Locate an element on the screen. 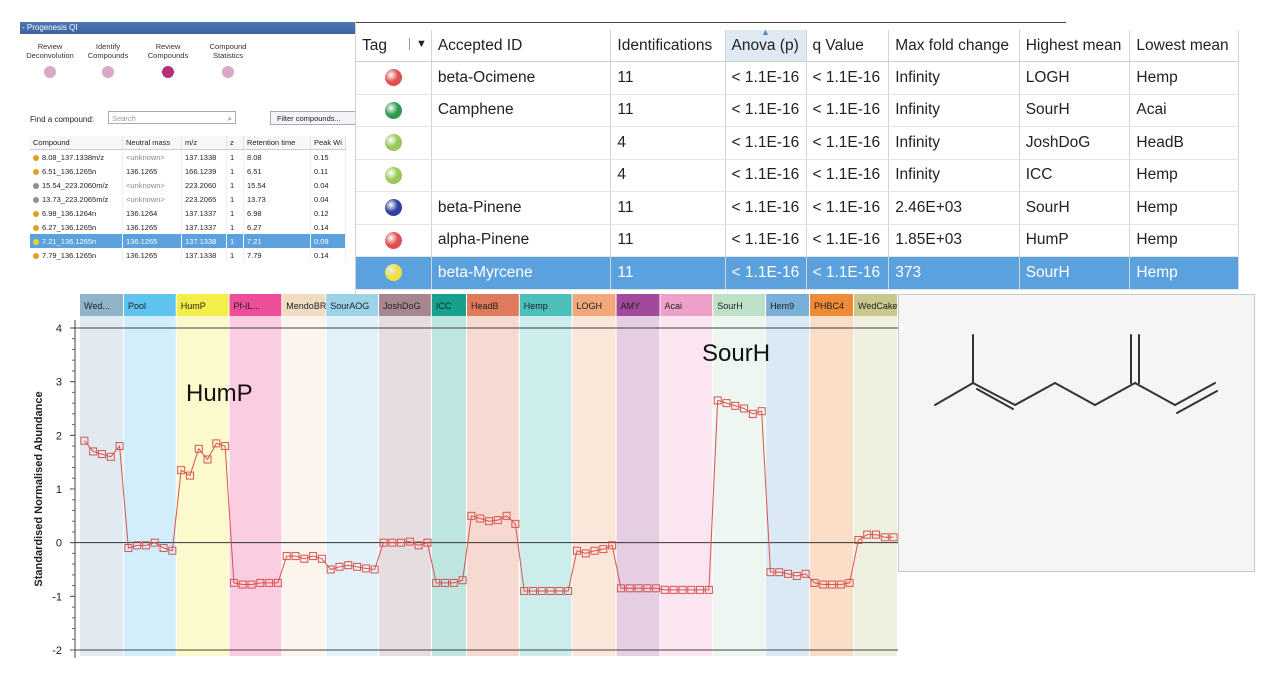 This screenshot has width=1280, height=683. workflow-compound-statistics: Compound Statistics is located at coordinates (228, 60).